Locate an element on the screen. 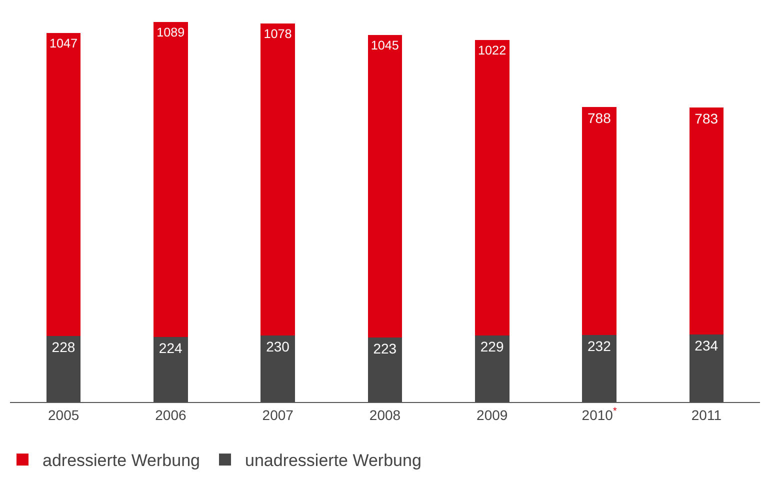 This screenshot has height=480, width=770. data-label: 234 is located at coordinates (706, 345).